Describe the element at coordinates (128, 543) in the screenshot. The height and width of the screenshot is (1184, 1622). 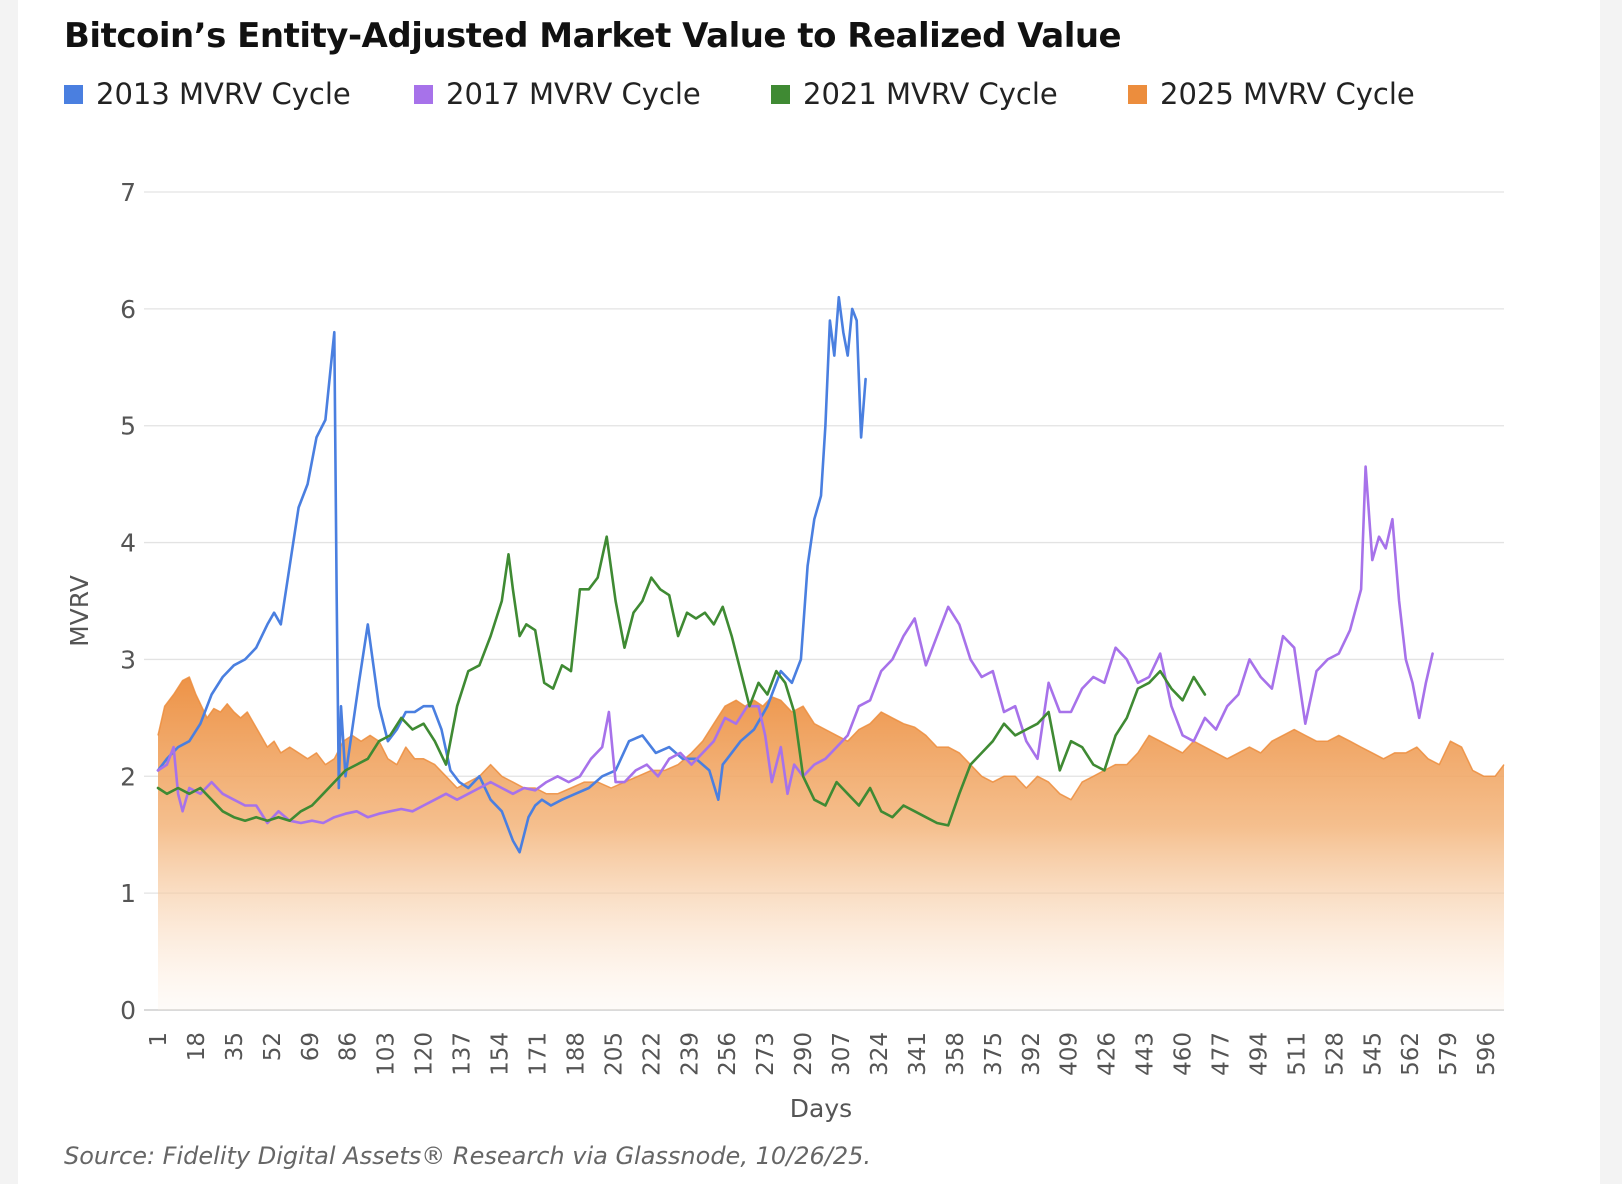
I see `y-tick-label: 4` at that location.